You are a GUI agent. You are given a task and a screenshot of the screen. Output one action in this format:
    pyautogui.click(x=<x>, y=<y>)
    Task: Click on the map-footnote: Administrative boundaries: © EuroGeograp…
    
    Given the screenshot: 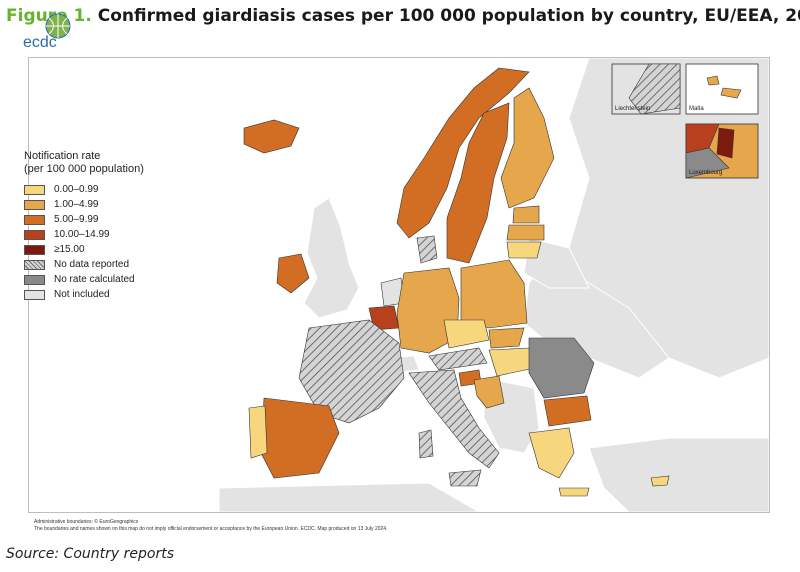 What is the action you would take?
    pyautogui.click(x=210, y=526)
    